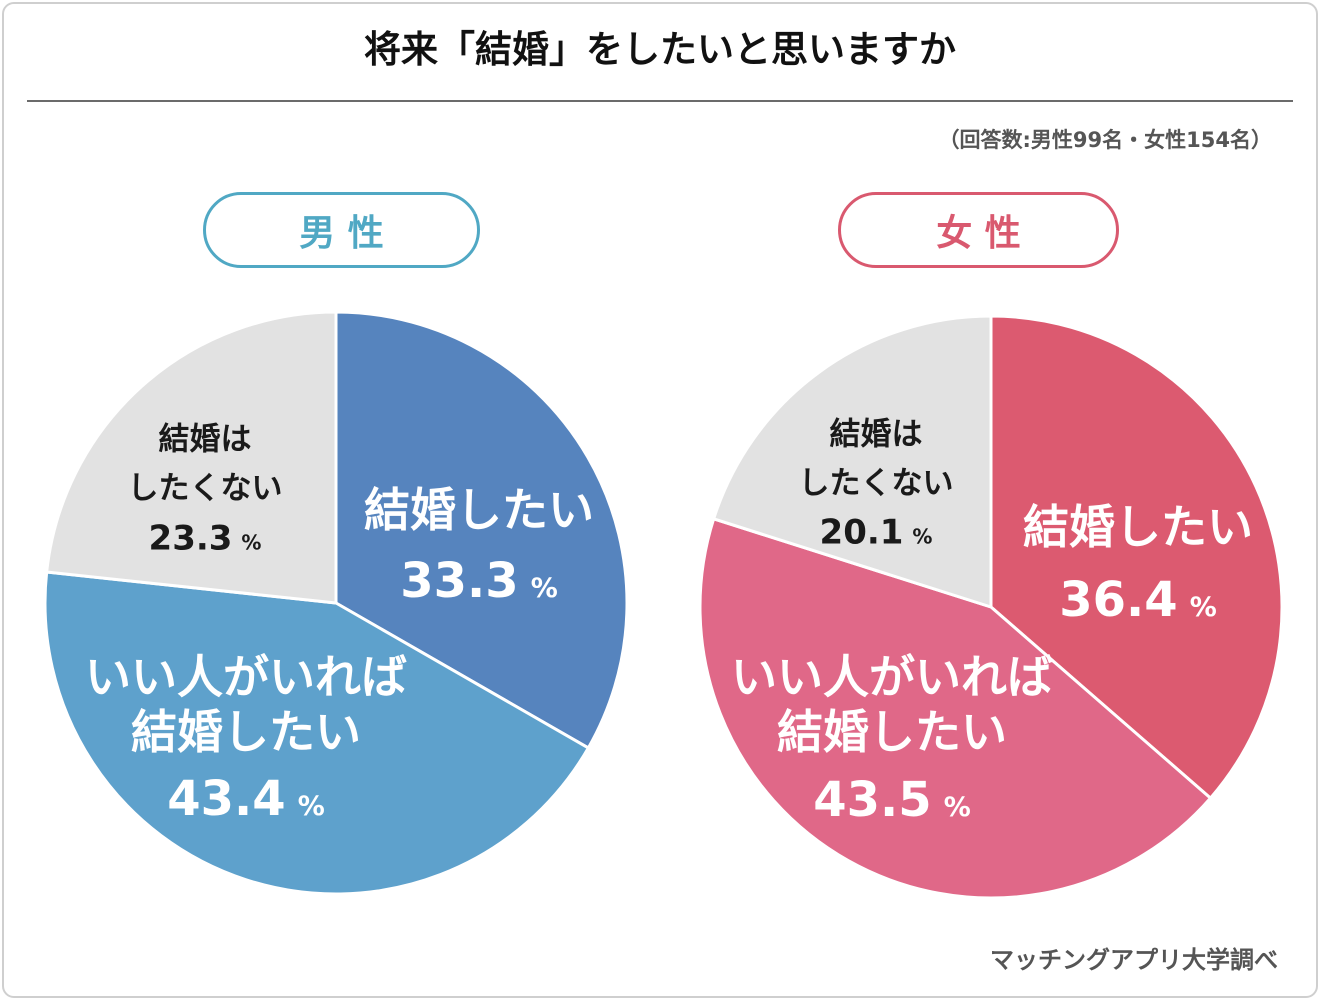 This screenshot has width=1320, height=1000. I want to click on male-slice-2-percentage: 43.4%, so click(246, 799).